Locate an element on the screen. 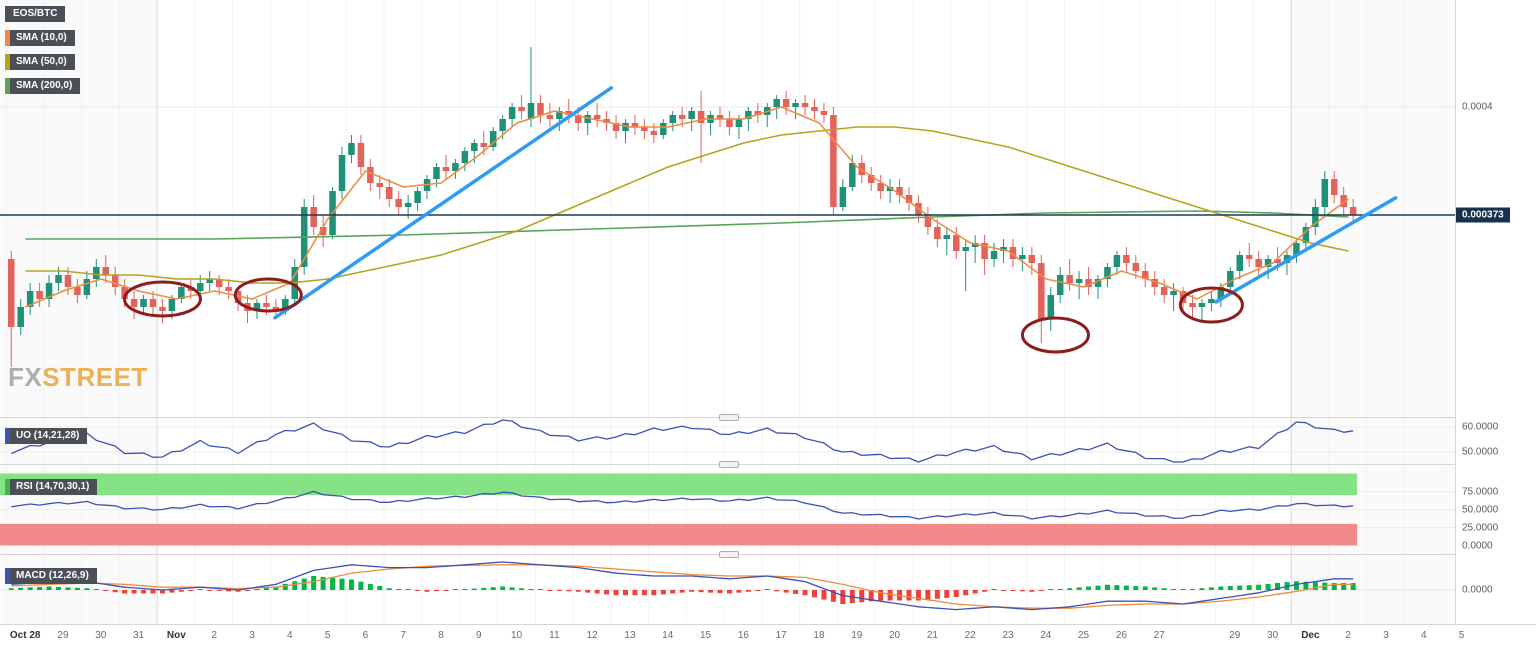 Image resolution: width=1536 pixels, height=645 pixels. fxstreet-logo-fx: FX is located at coordinates (25, 377).